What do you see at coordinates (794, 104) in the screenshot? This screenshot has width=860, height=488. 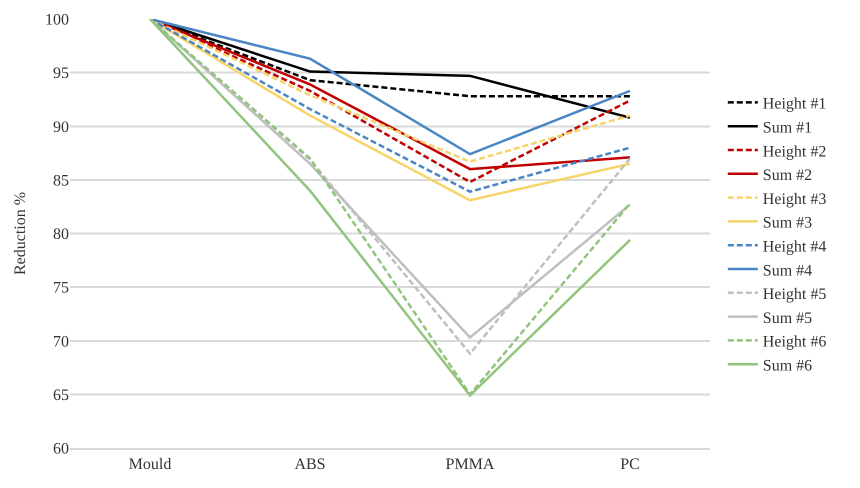 I see `legend-label: Height #1` at bounding box center [794, 104].